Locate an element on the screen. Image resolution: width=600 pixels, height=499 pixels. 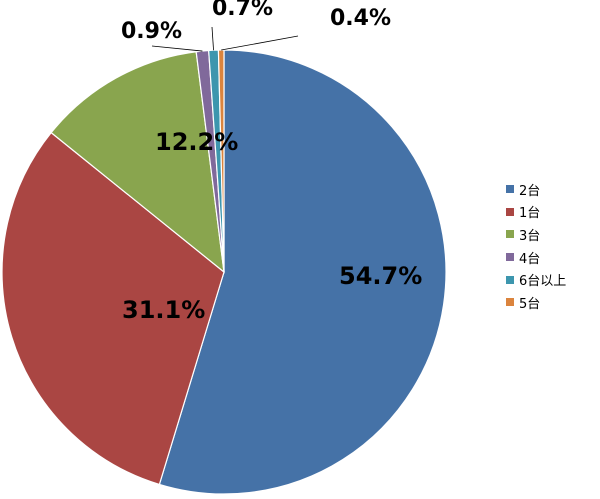
legend-item-2: 1台 is located at coordinates (536, 212).